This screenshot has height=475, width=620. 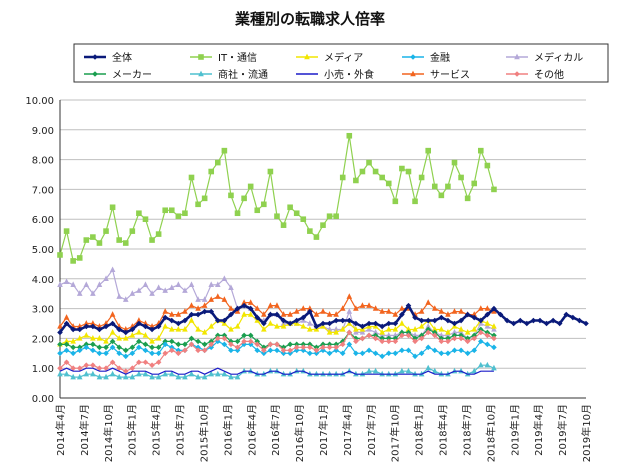 What do you see at coordinates (251, 430) in the screenshot?
I see `x-tick-label: 2016年4月` at bounding box center [251, 430].